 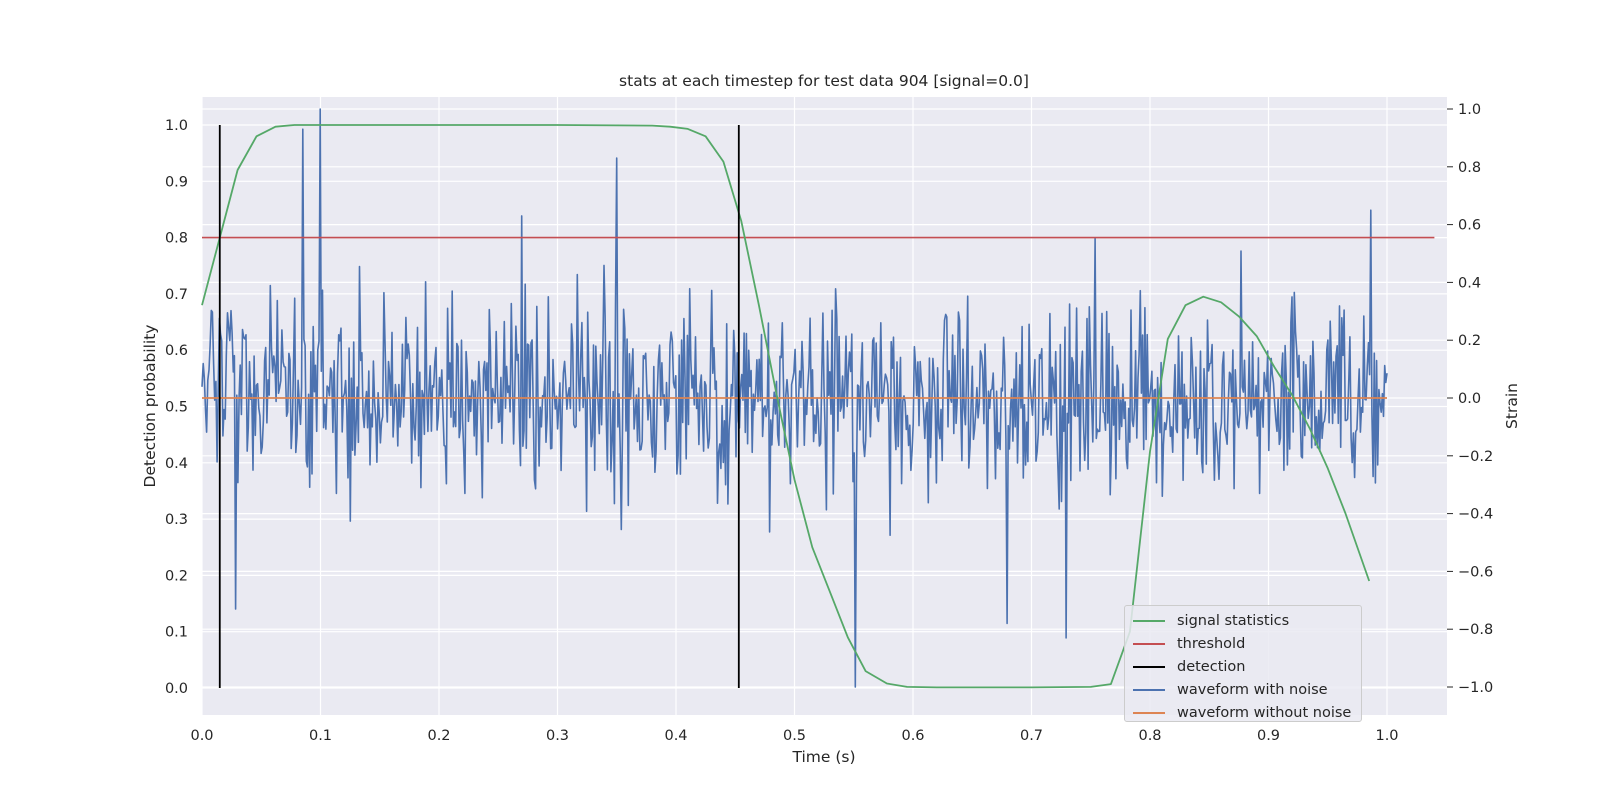 I want to click on legend-label: detection, so click(x=1211, y=666).